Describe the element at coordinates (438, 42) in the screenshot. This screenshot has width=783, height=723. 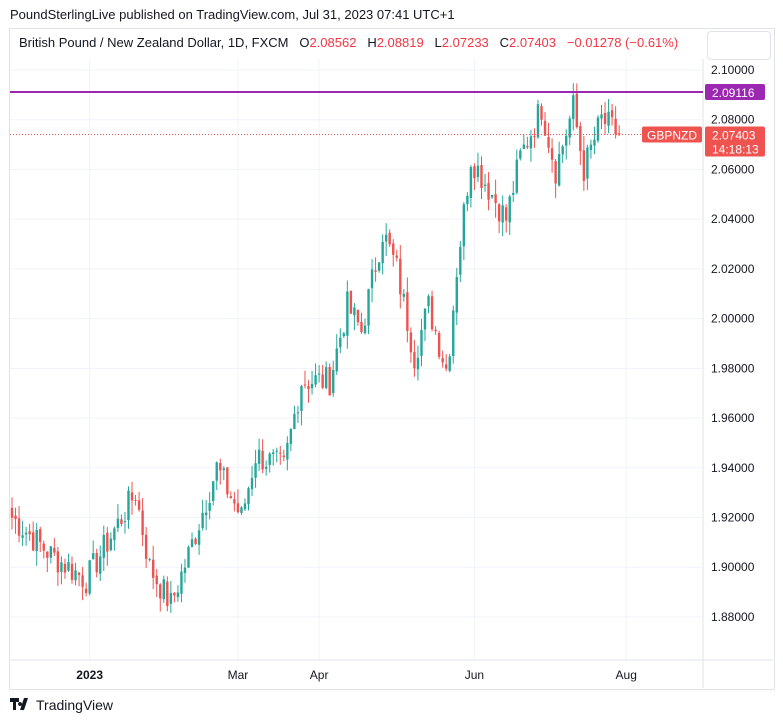
I see `low-label: L` at that location.